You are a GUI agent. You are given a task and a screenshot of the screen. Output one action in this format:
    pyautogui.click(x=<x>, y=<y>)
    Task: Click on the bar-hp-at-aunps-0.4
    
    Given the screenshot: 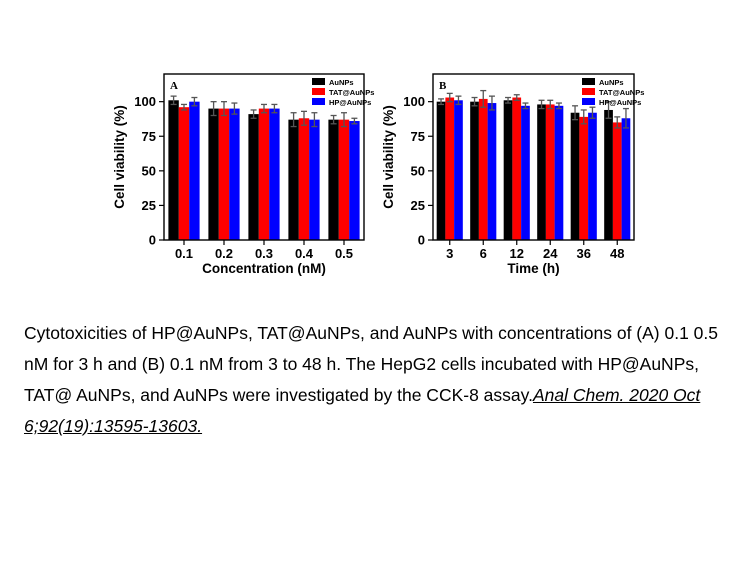 What is the action you would take?
    pyautogui.click(x=314, y=179)
    